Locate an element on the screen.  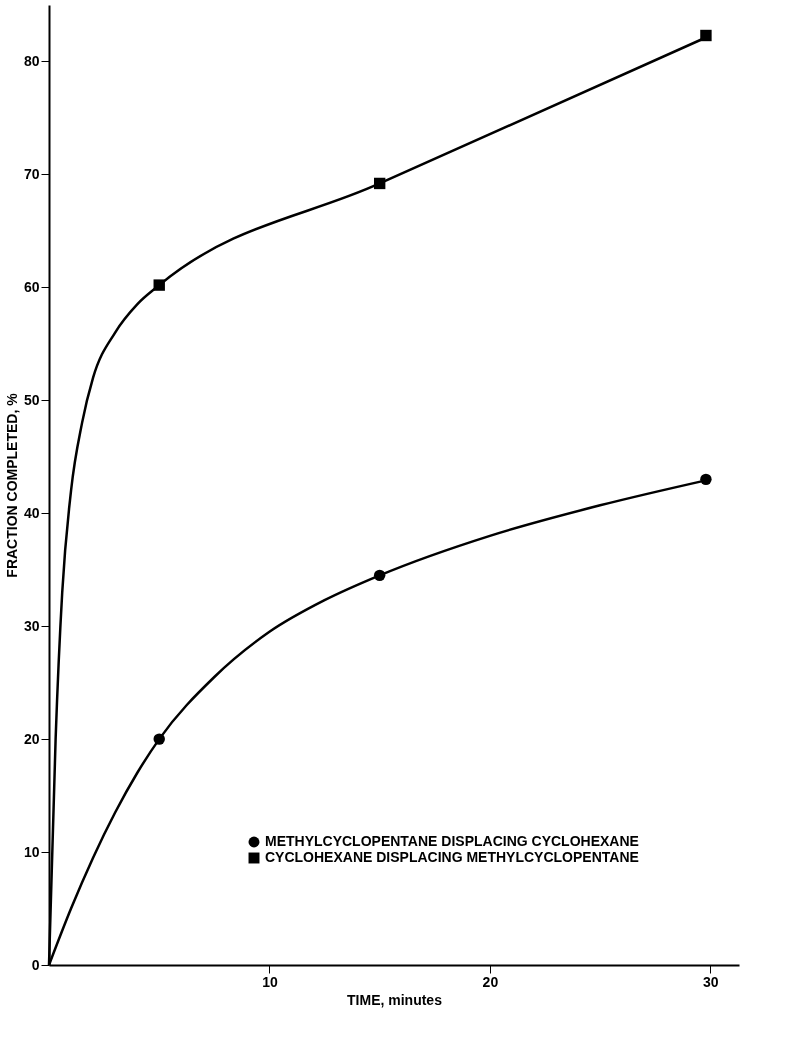
y-tick-label: 10 is located at coordinates (31, 851).